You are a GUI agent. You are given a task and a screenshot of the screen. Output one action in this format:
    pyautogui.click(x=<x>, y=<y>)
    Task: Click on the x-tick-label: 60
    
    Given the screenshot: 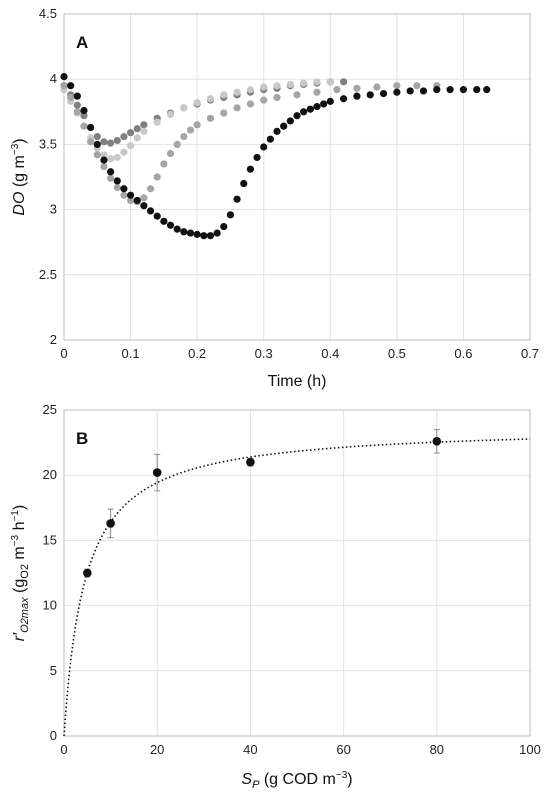 What is the action you would take?
    pyautogui.click(x=343, y=749)
    